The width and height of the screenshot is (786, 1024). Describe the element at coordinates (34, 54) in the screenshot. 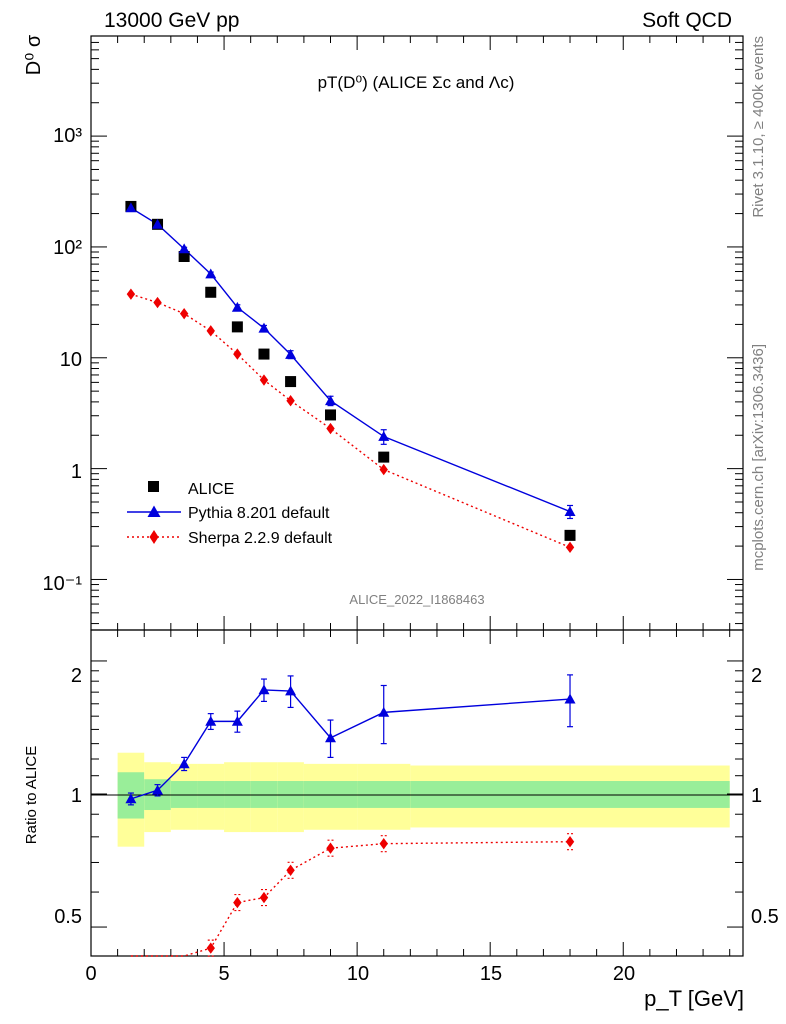

I see `main-ylabel: D⁰ σ` at that location.